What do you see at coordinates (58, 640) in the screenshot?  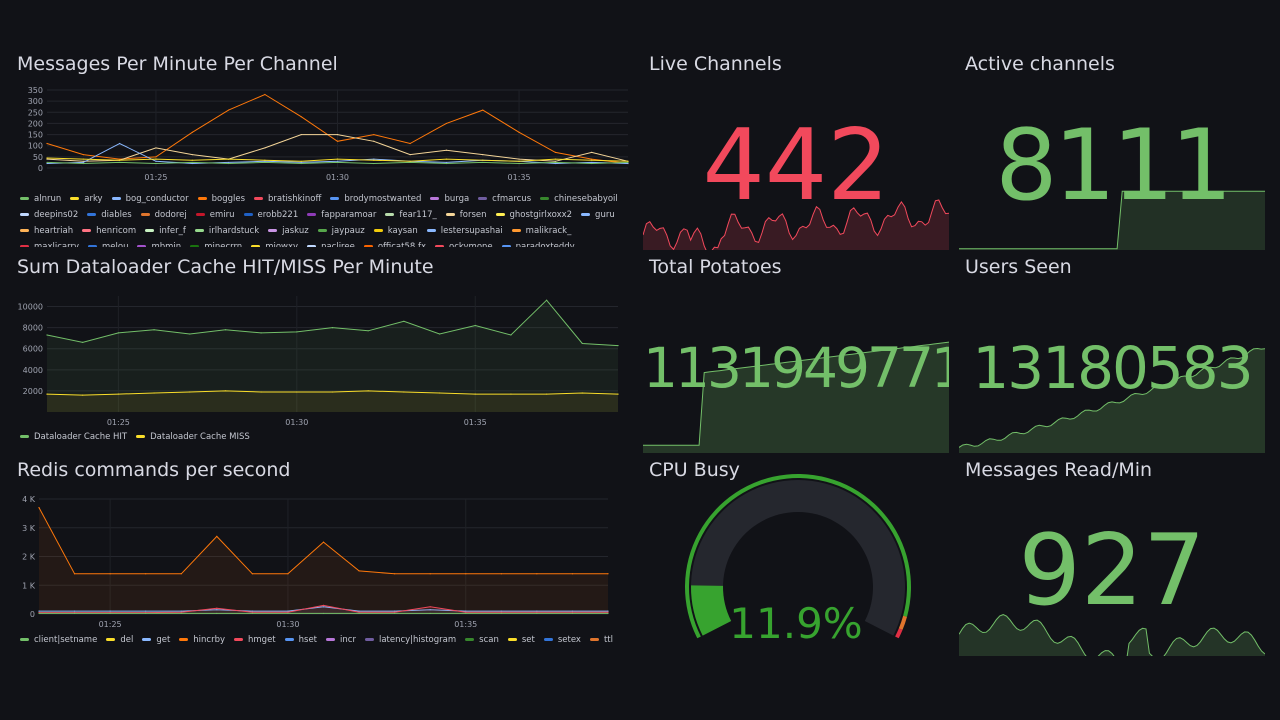 I see `legend-item: client|setname` at bounding box center [58, 640].